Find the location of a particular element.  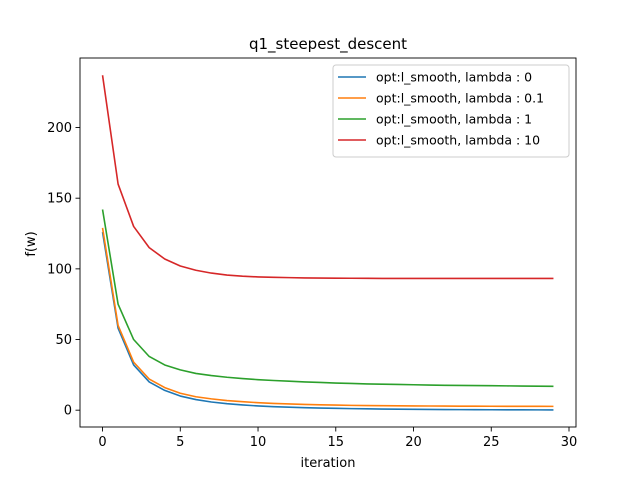

y-tick-label-4: 200 is located at coordinates (59, 128).